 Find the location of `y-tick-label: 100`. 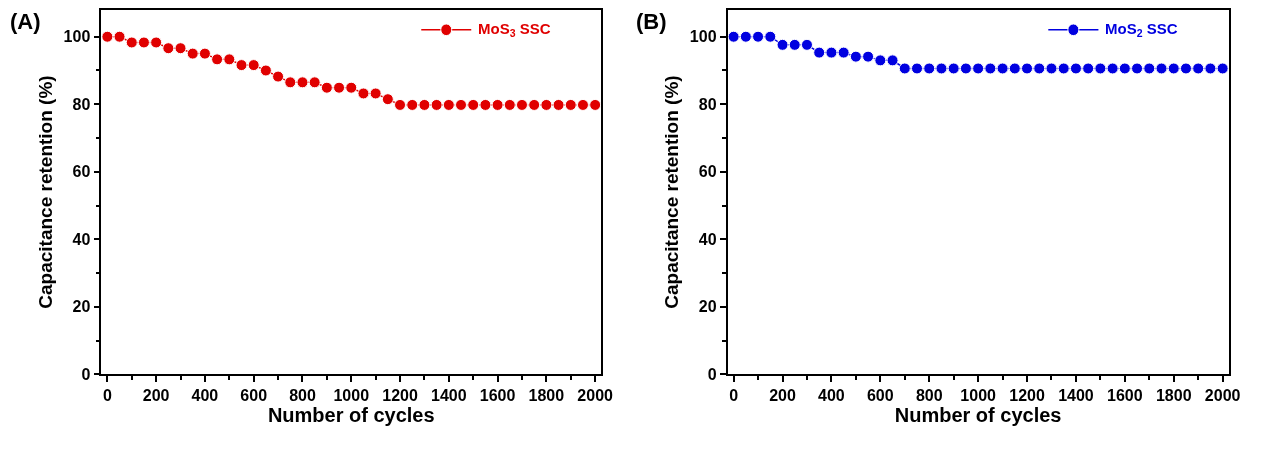

y-tick-label: 100 is located at coordinates (703, 37).